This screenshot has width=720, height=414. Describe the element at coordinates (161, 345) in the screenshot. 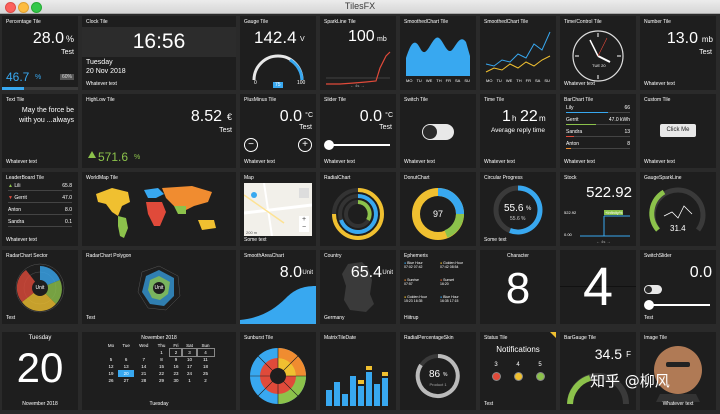

I see `weekday-header: Thu` at that location.